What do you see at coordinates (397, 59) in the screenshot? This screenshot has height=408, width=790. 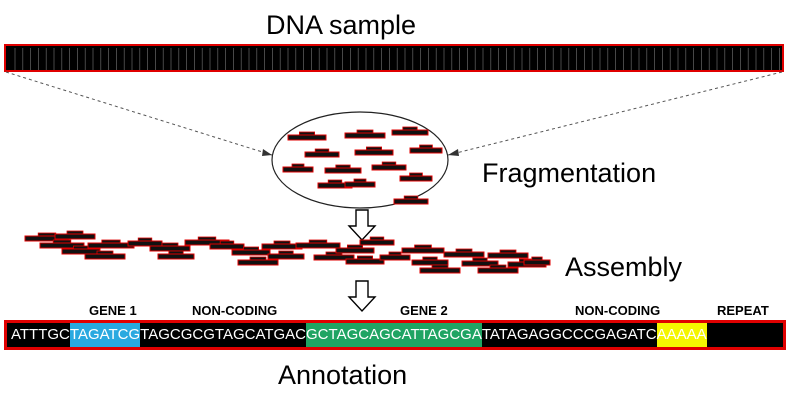 I see `dna-sample-ticks` at bounding box center [397, 59].